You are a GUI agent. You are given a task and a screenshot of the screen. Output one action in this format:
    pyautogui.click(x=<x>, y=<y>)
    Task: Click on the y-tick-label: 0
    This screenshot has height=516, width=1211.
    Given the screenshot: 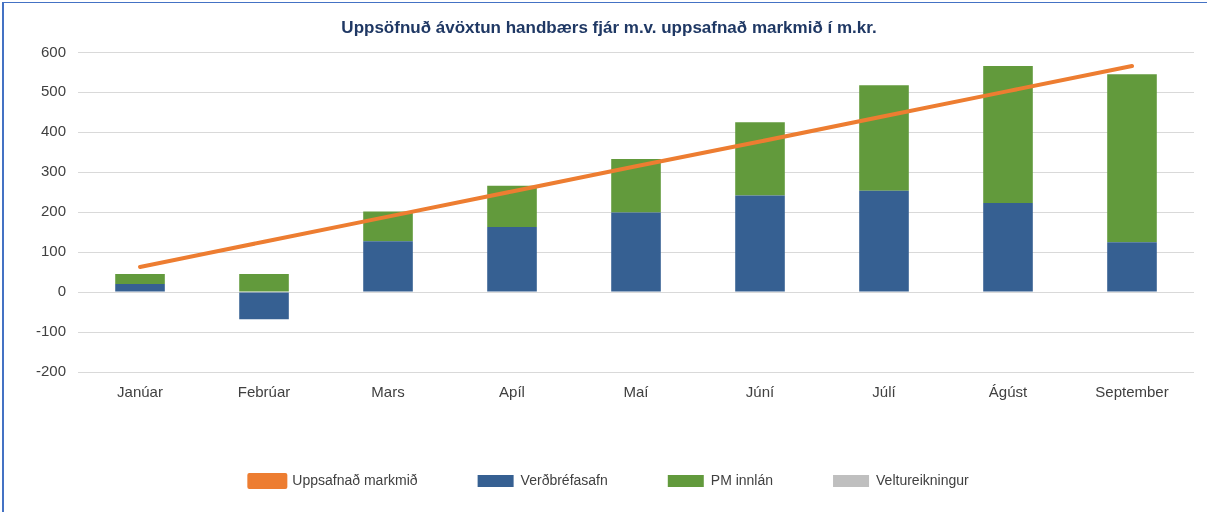 What is the action you would take?
    pyautogui.click(x=62, y=291)
    